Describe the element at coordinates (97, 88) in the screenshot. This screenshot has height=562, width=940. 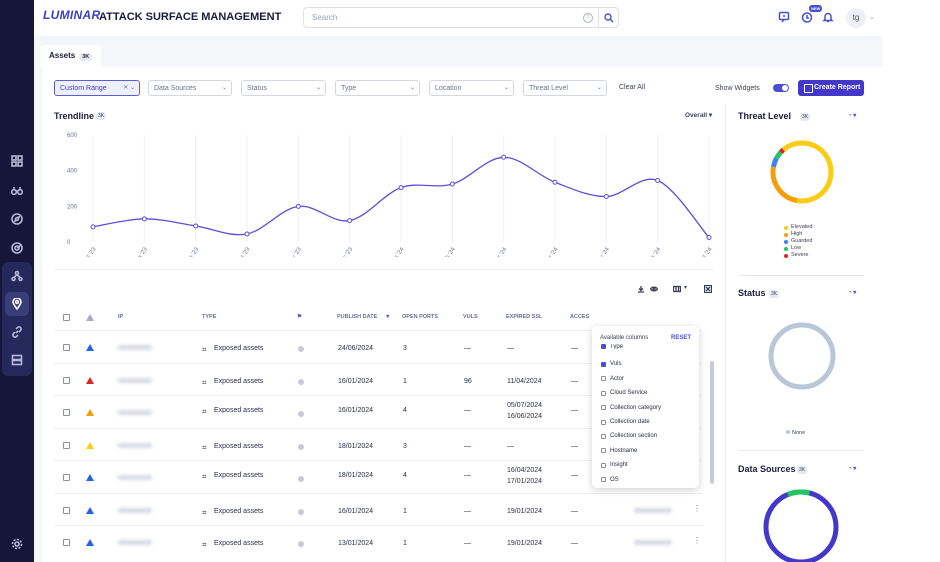
I see `filter-custom-range: Custom Range ✕ ⌄` at that location.